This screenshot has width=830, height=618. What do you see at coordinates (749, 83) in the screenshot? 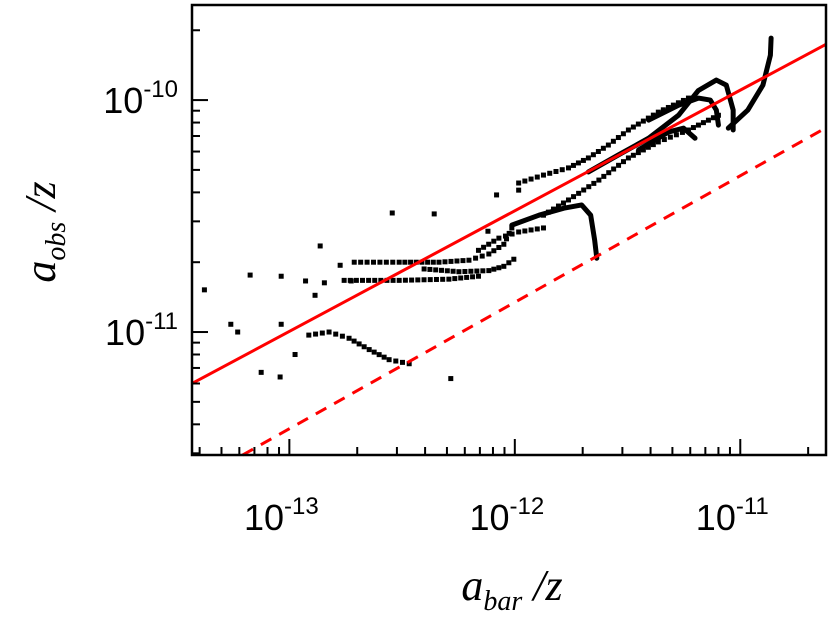
I see `data-curve` at bounding box center [749, 83].